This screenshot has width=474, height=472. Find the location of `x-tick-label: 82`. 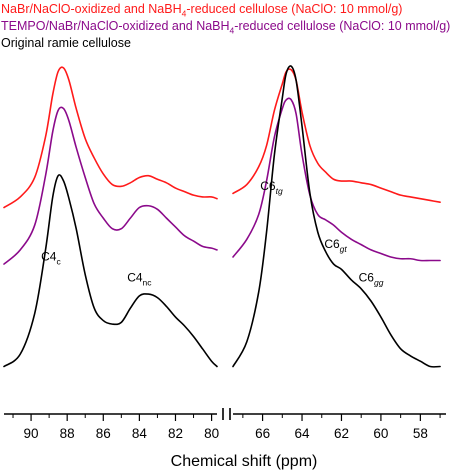

x-tick-label: 82 is located at coordinates (175, 433).